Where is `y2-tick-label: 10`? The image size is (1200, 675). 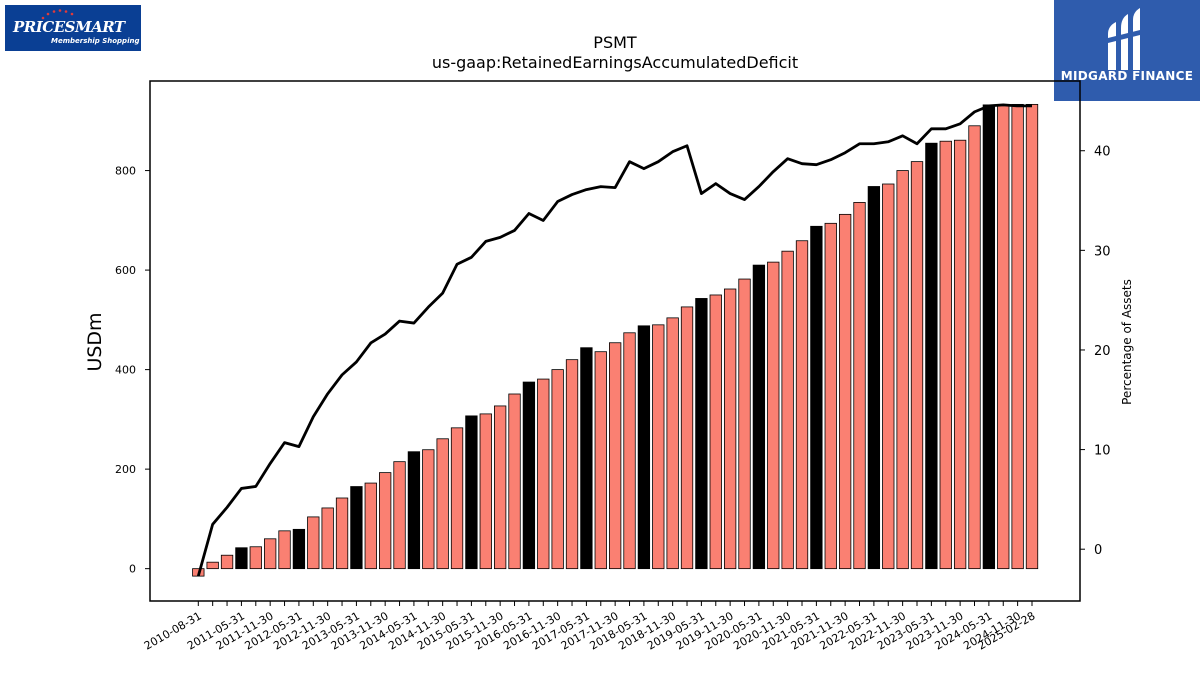 y2-tick-label: 10 is located at coordinates (1102, 451).